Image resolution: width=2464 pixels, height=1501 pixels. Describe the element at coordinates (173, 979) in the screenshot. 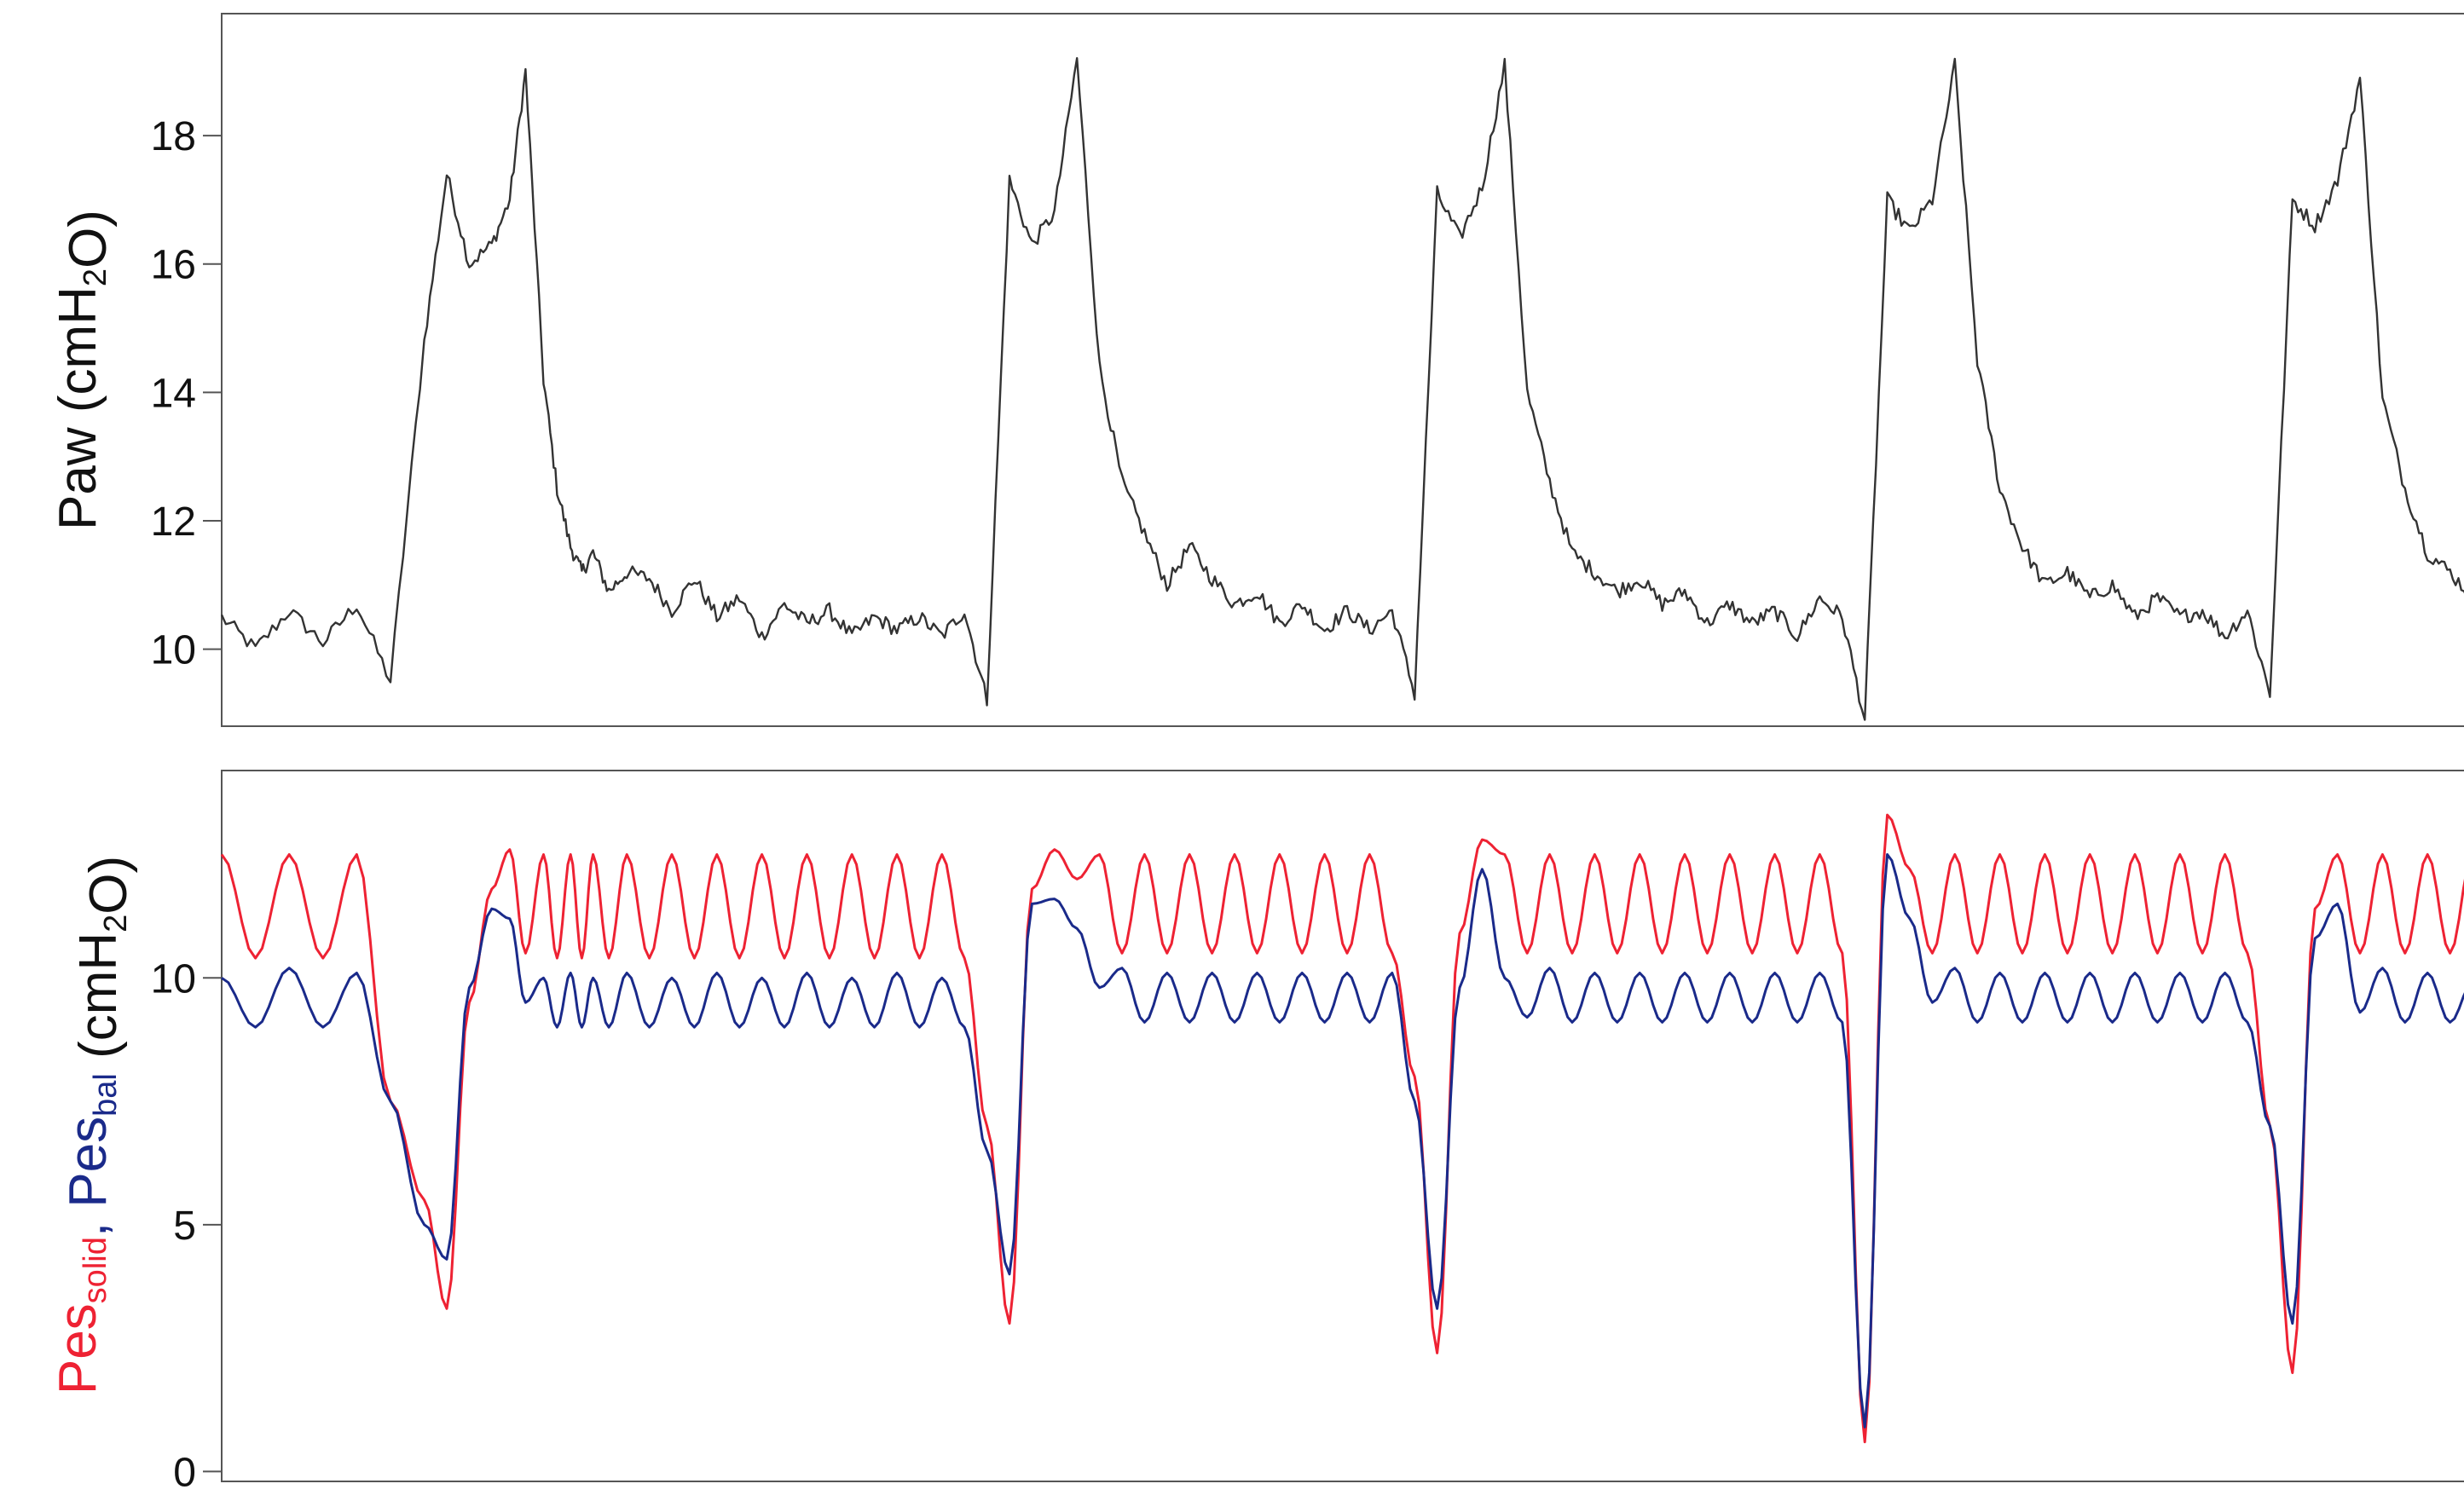

I see `y-tick-label-bottom-10: 10` at that location.